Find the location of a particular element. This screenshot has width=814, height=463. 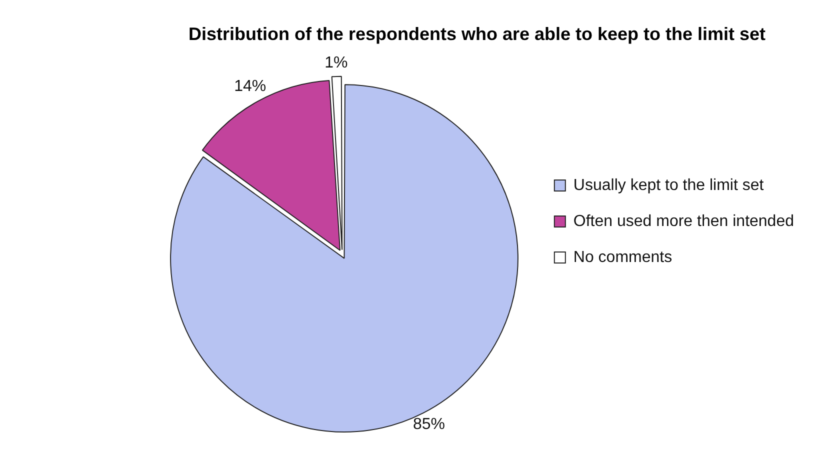

data-label: 1% is located at coordinates (336, 63).